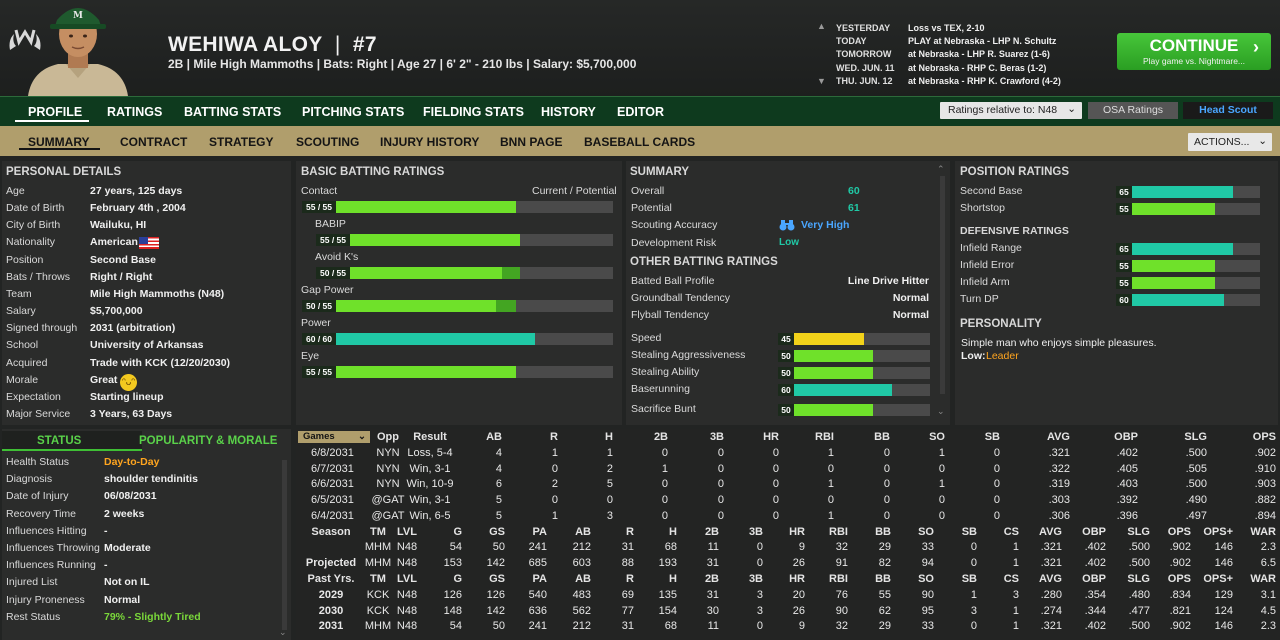 Image resolution: width=1280 pixels, height=640 pixels. I want to click on season-cell: 6.5, so click(1268, 562).